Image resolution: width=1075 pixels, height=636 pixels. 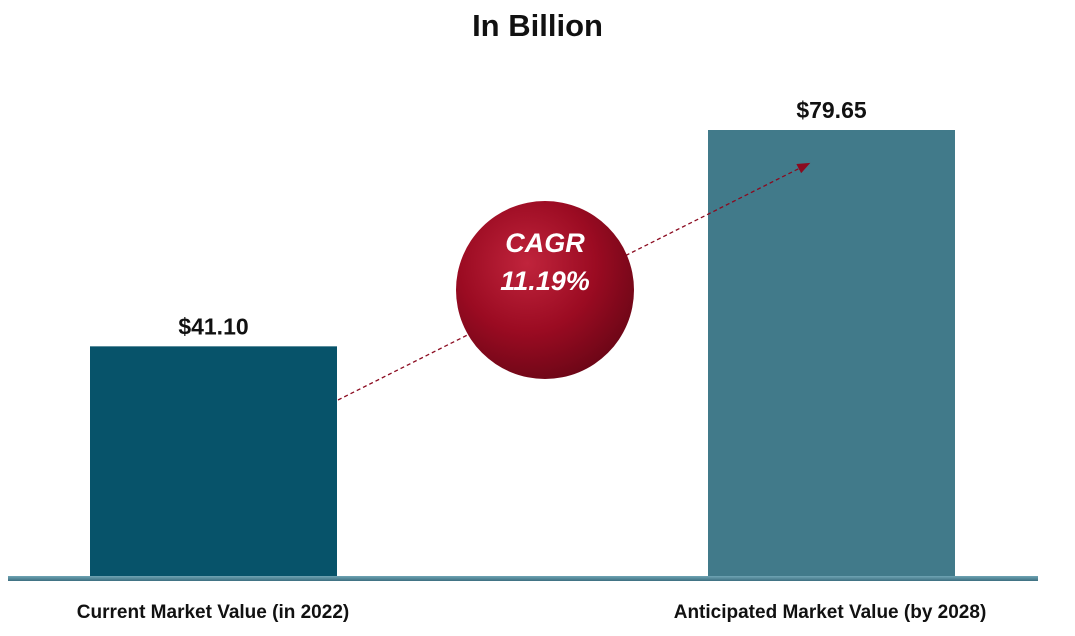 What do you see at coordinates (831, 110) in the screenshot?
I see `bar-value-label-2: $79.65` at bounding box center [831, 110].